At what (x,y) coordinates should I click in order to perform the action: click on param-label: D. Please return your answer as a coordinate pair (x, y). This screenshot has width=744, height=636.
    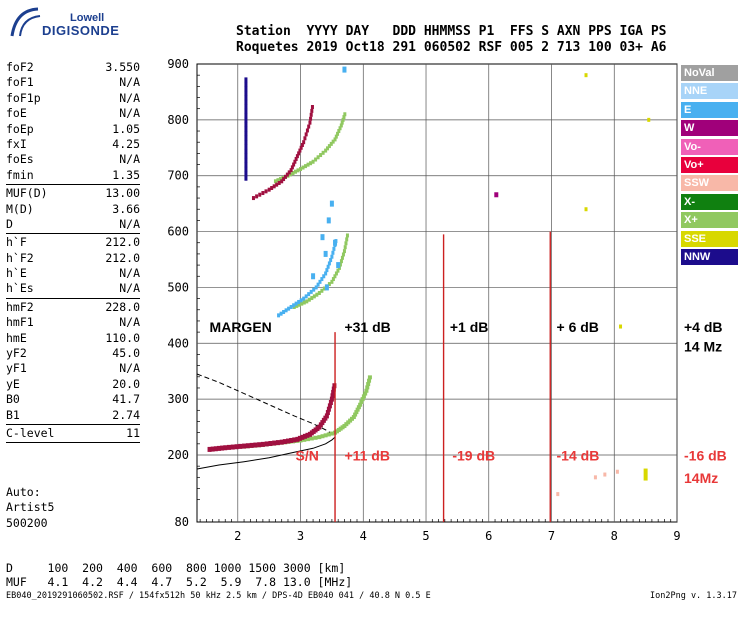
    Looking at the image, I should click on (9, 223).